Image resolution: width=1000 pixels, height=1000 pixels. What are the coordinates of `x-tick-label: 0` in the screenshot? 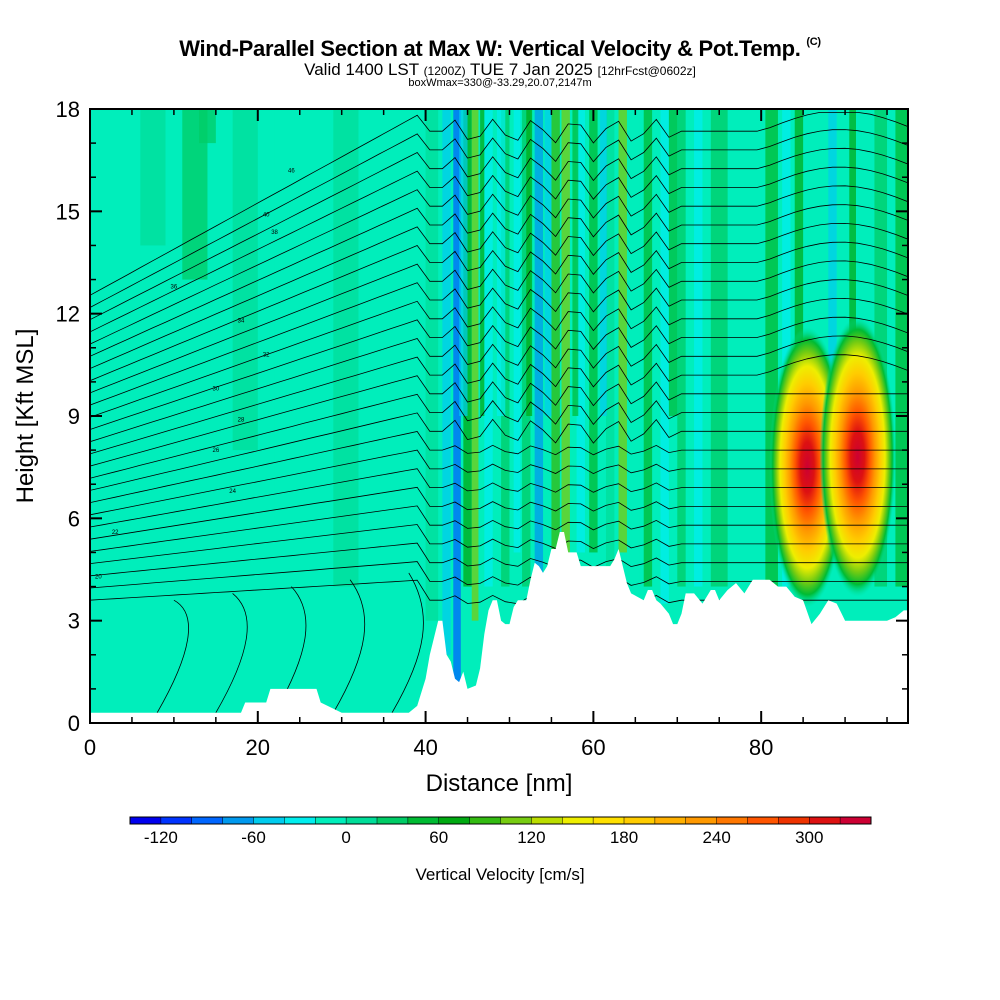 It's located at (90, 747).